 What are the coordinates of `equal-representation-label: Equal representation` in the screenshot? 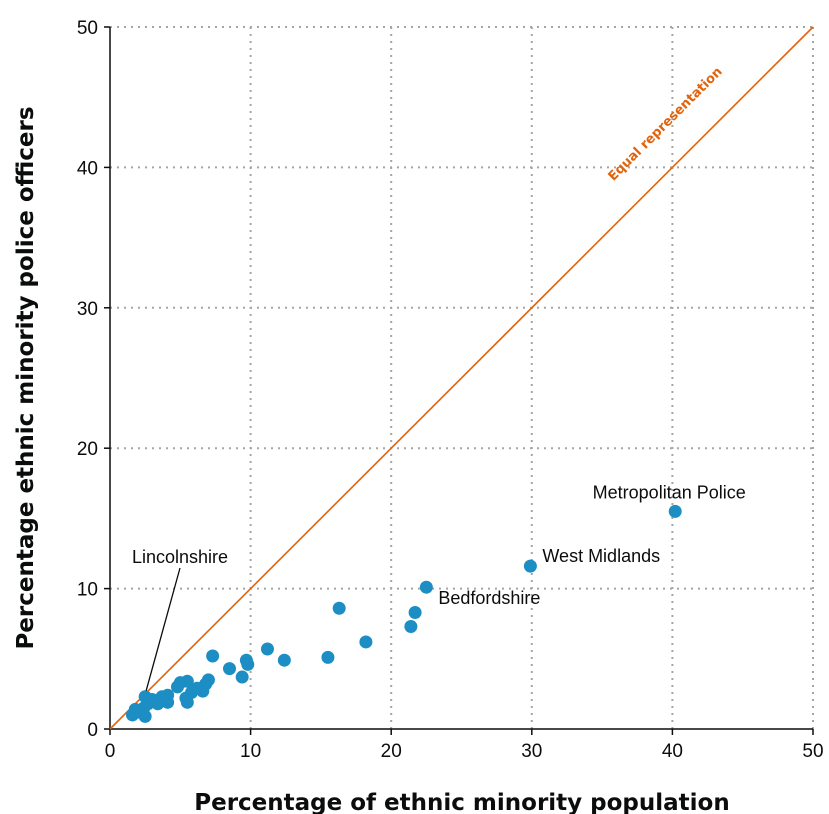 It's located at (666, 124).